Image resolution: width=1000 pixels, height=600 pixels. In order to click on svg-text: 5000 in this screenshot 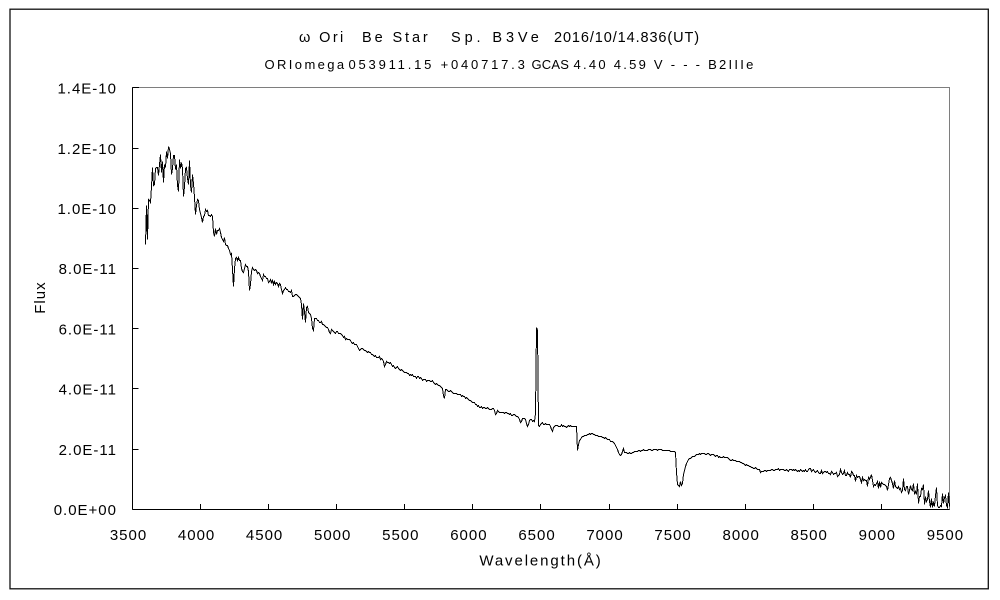, I will do `click(332, 535)`.